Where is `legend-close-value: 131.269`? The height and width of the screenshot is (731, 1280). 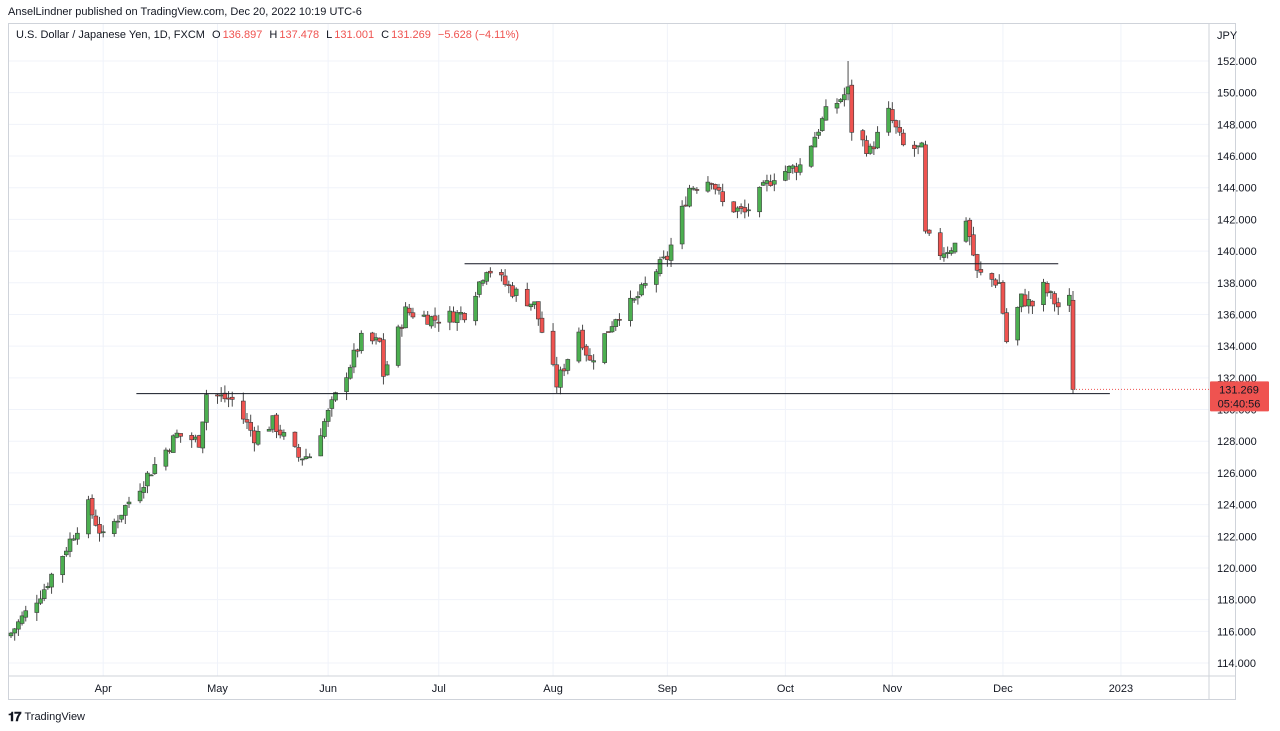 legend-close-value: 131.269 is located at coordinates (411, 35).